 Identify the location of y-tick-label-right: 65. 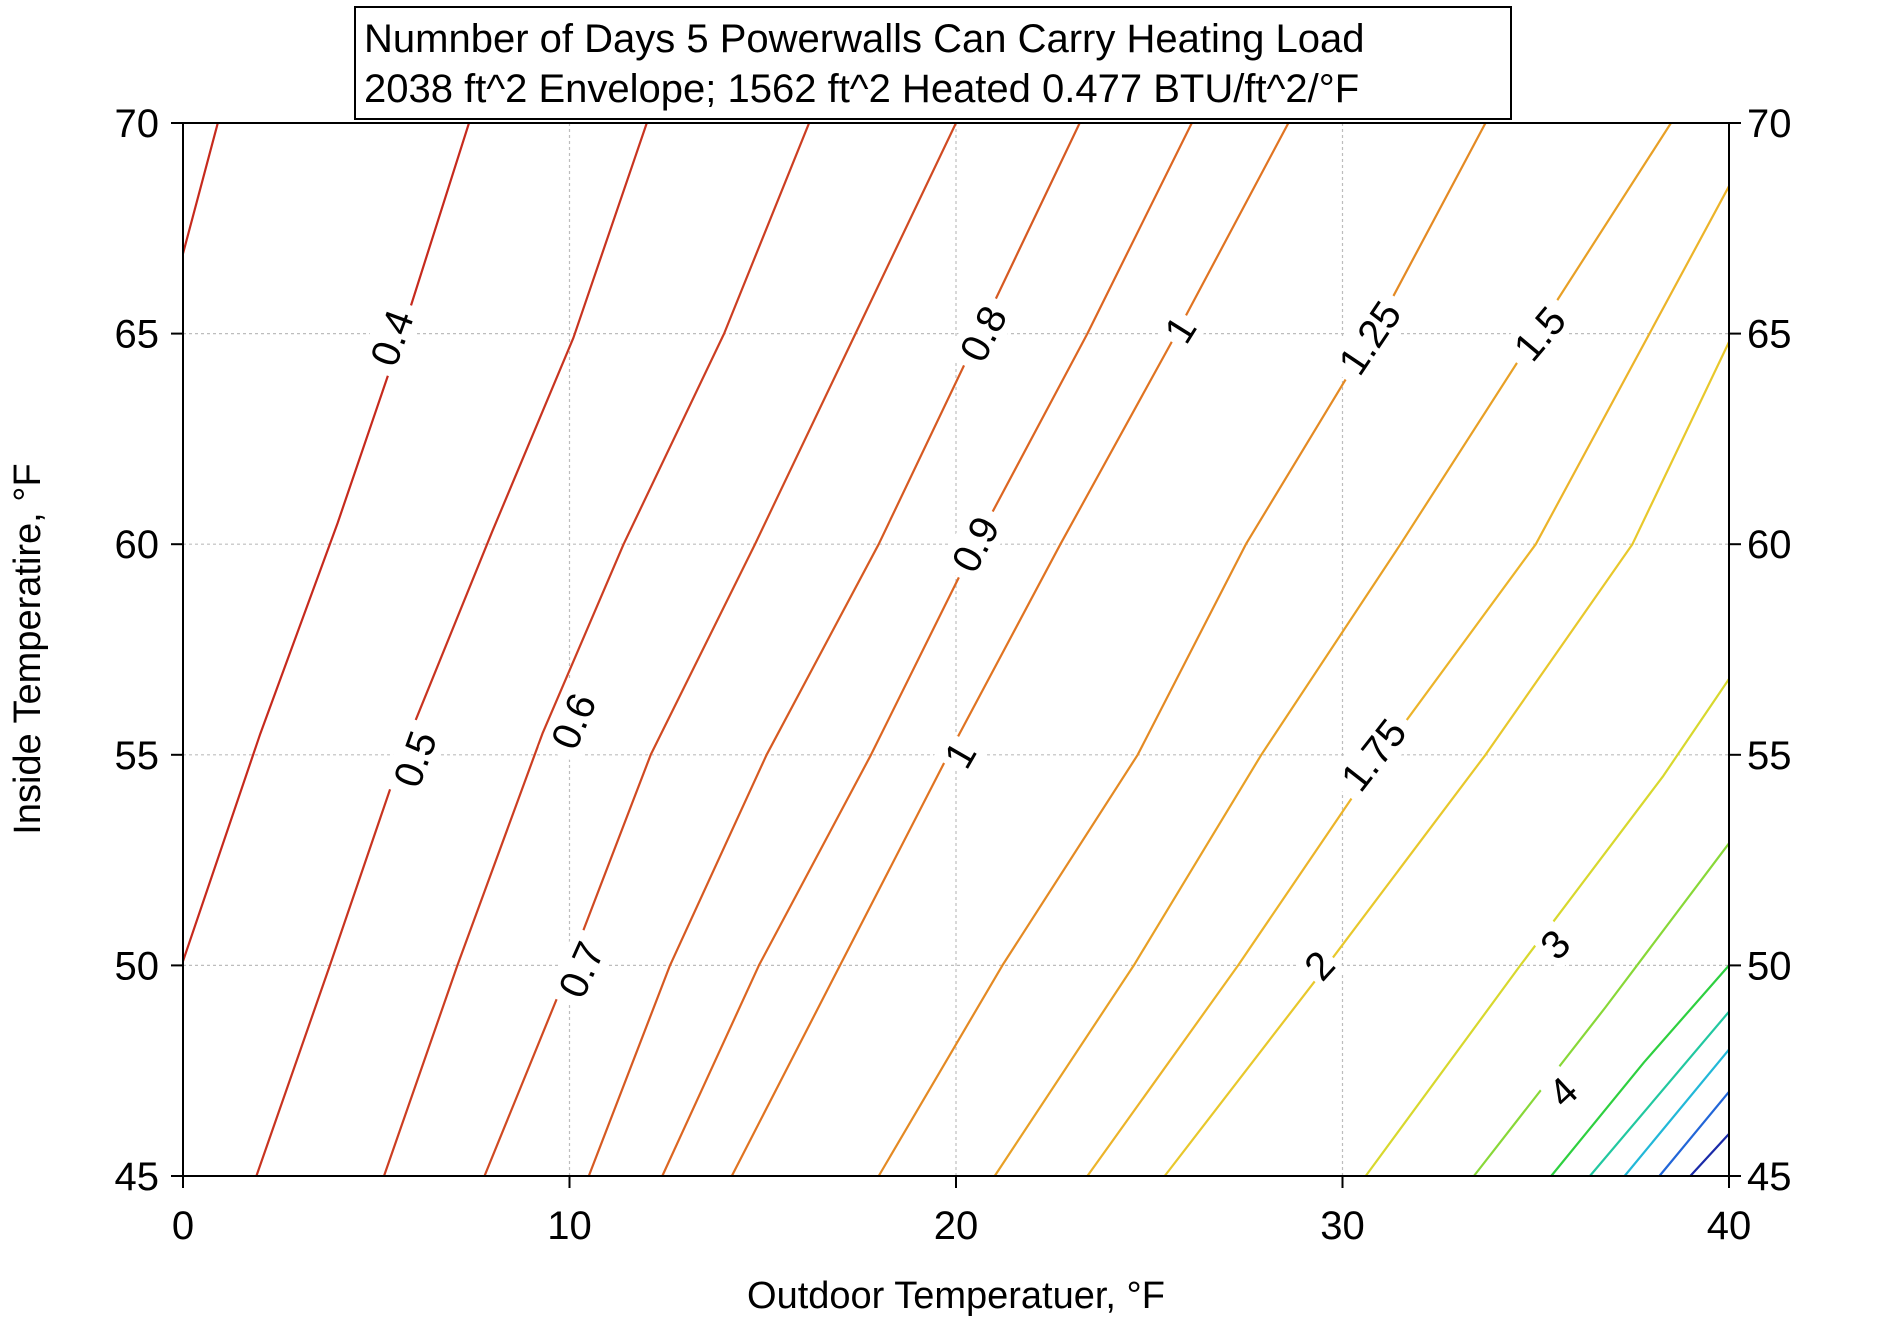
(1769, 335).